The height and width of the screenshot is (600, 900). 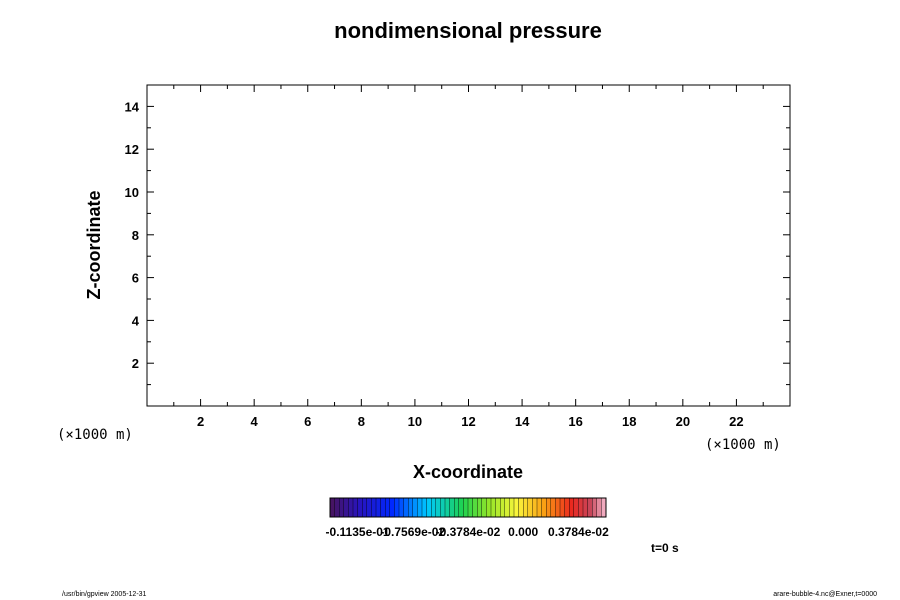 I want to click on x-tick-label: 22, so click(x=736, y=421).